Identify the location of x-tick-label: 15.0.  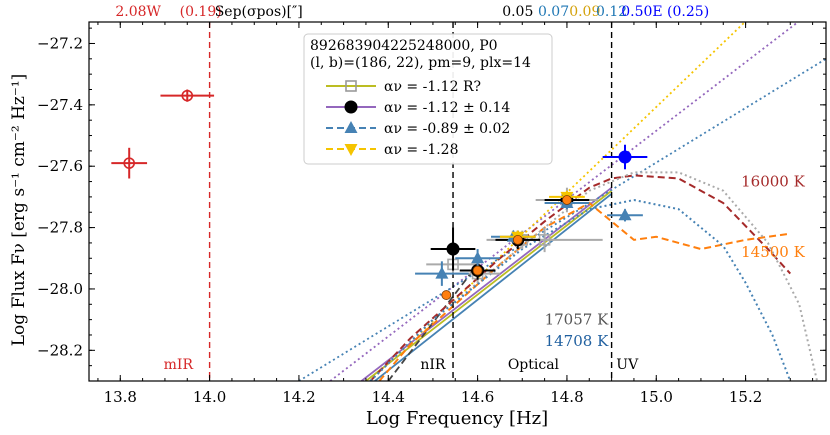
(656, 397).